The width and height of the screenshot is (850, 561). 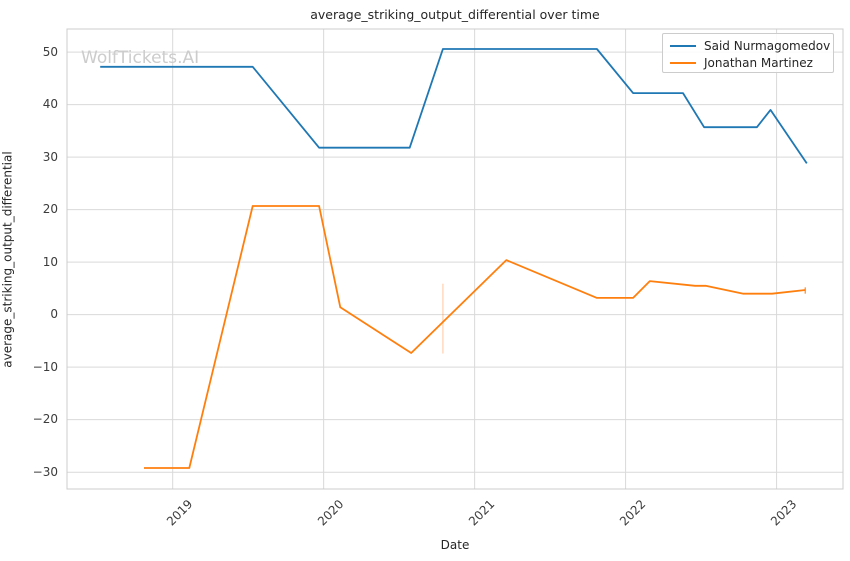 What do you see at coordinates (45, 366) in the screenshot?
I see `y-tick-label: −10` at bounding box center [45, 366].